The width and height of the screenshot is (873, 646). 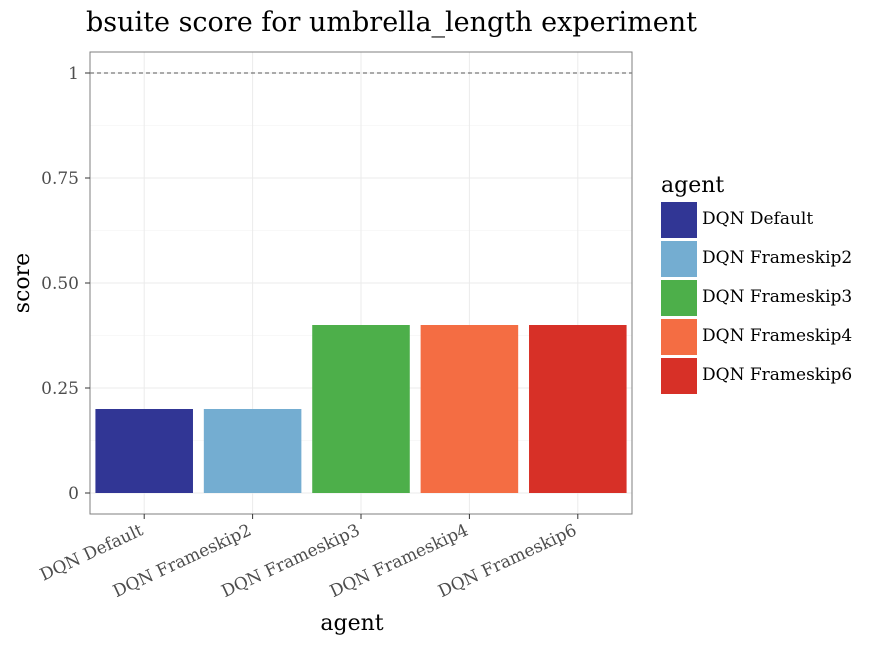 What do you see at coordinates (777, 297) in the screenshot?
I see `legend-label-3: DQN Frameskip3` at bounding box center [777, 297].